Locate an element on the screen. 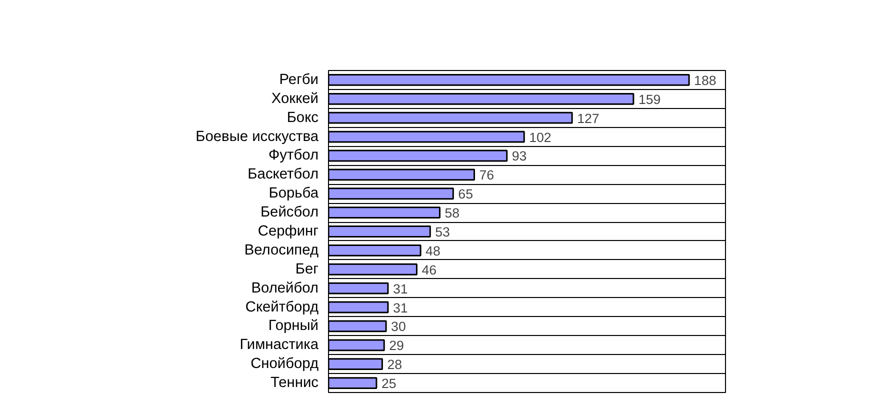 This screenshot has width=870, height=400. y-tick-label: Бейсбол is located at coordinates (289, 212).